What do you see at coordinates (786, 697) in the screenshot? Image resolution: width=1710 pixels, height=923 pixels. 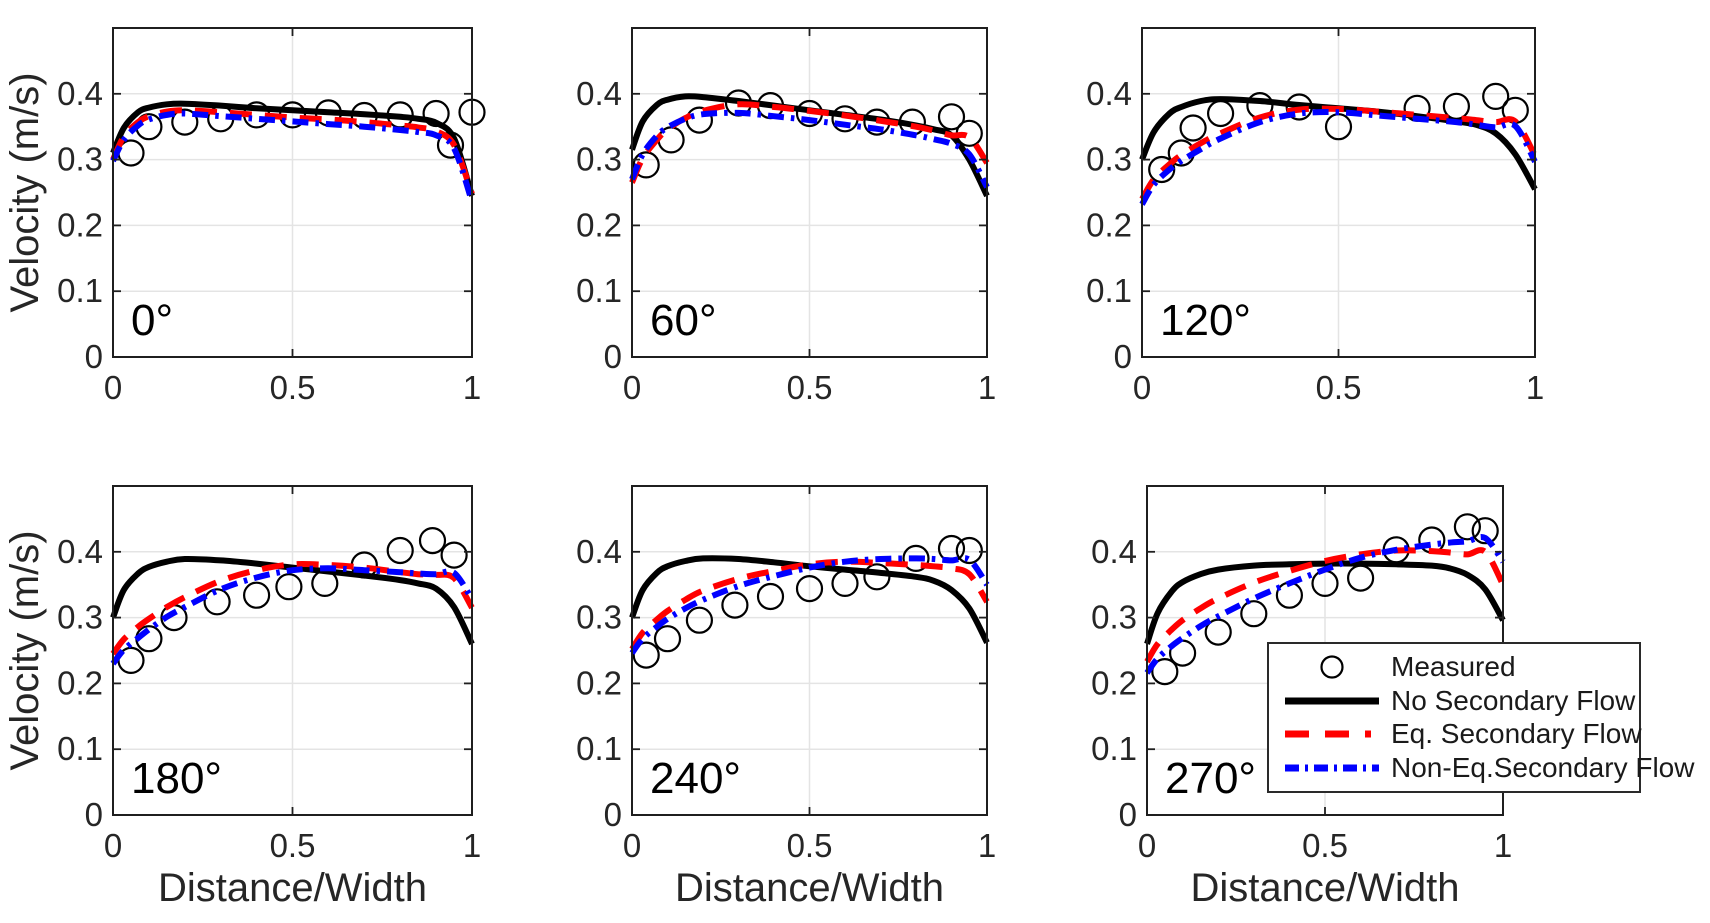 I see `subplot-canvas: 0 0.5 1 0 0.1 0.2 0.3 0.4 Distance/Width 240°` at bounding box center [786, 697].